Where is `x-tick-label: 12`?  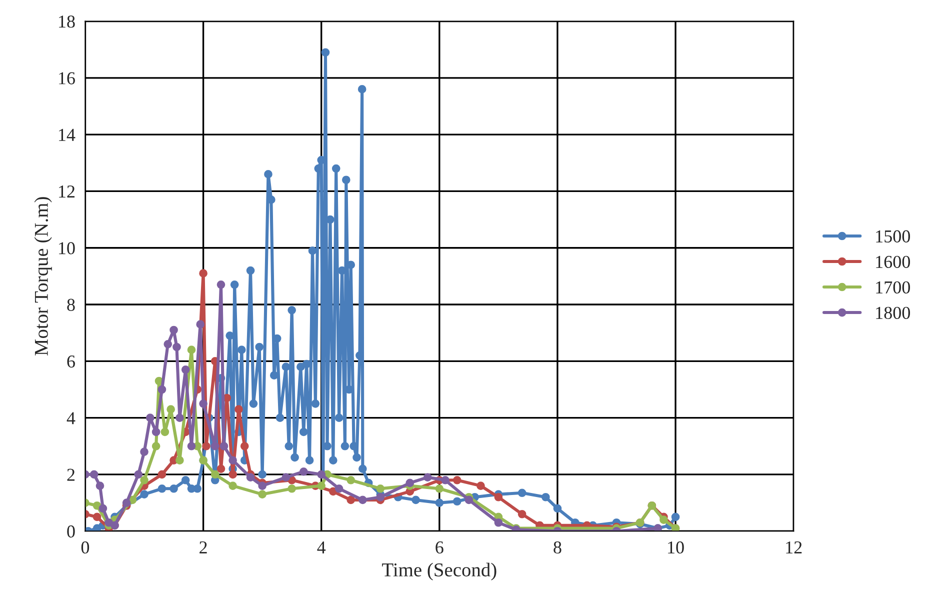 x-tick-label: 12 is located at coordinates (794, 547).